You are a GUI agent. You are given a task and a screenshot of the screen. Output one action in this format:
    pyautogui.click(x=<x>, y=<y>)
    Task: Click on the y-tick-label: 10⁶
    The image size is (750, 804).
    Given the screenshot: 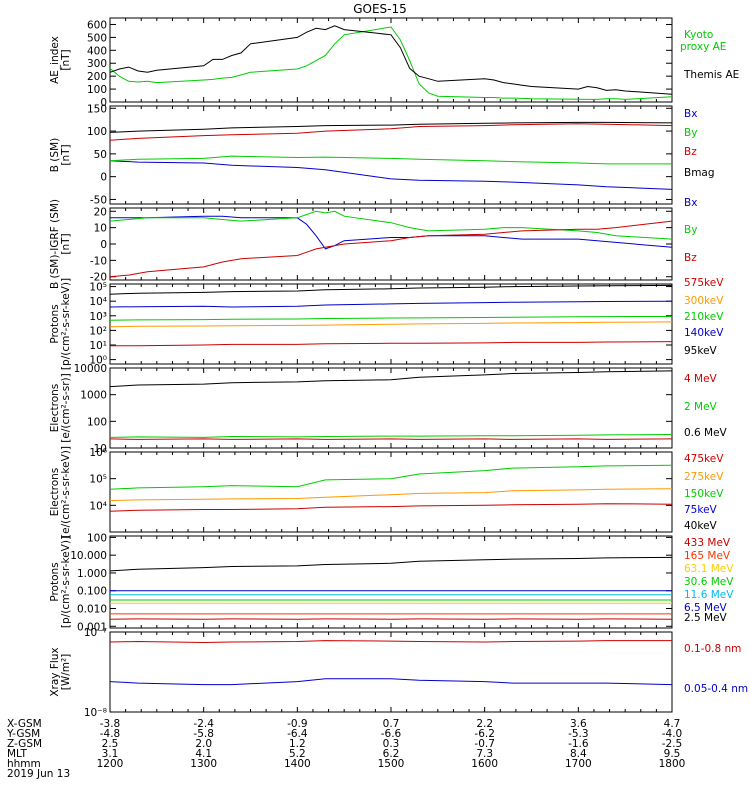 What is the action you would take?
    pyautogui.click(x=98, y=453)
    